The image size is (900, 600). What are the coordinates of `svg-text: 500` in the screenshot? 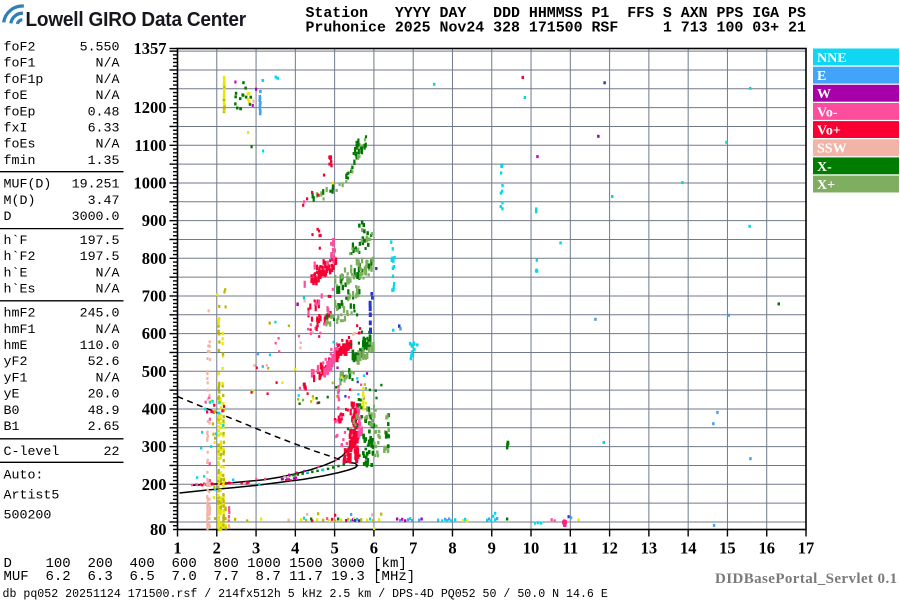 It's located at (154, 371).